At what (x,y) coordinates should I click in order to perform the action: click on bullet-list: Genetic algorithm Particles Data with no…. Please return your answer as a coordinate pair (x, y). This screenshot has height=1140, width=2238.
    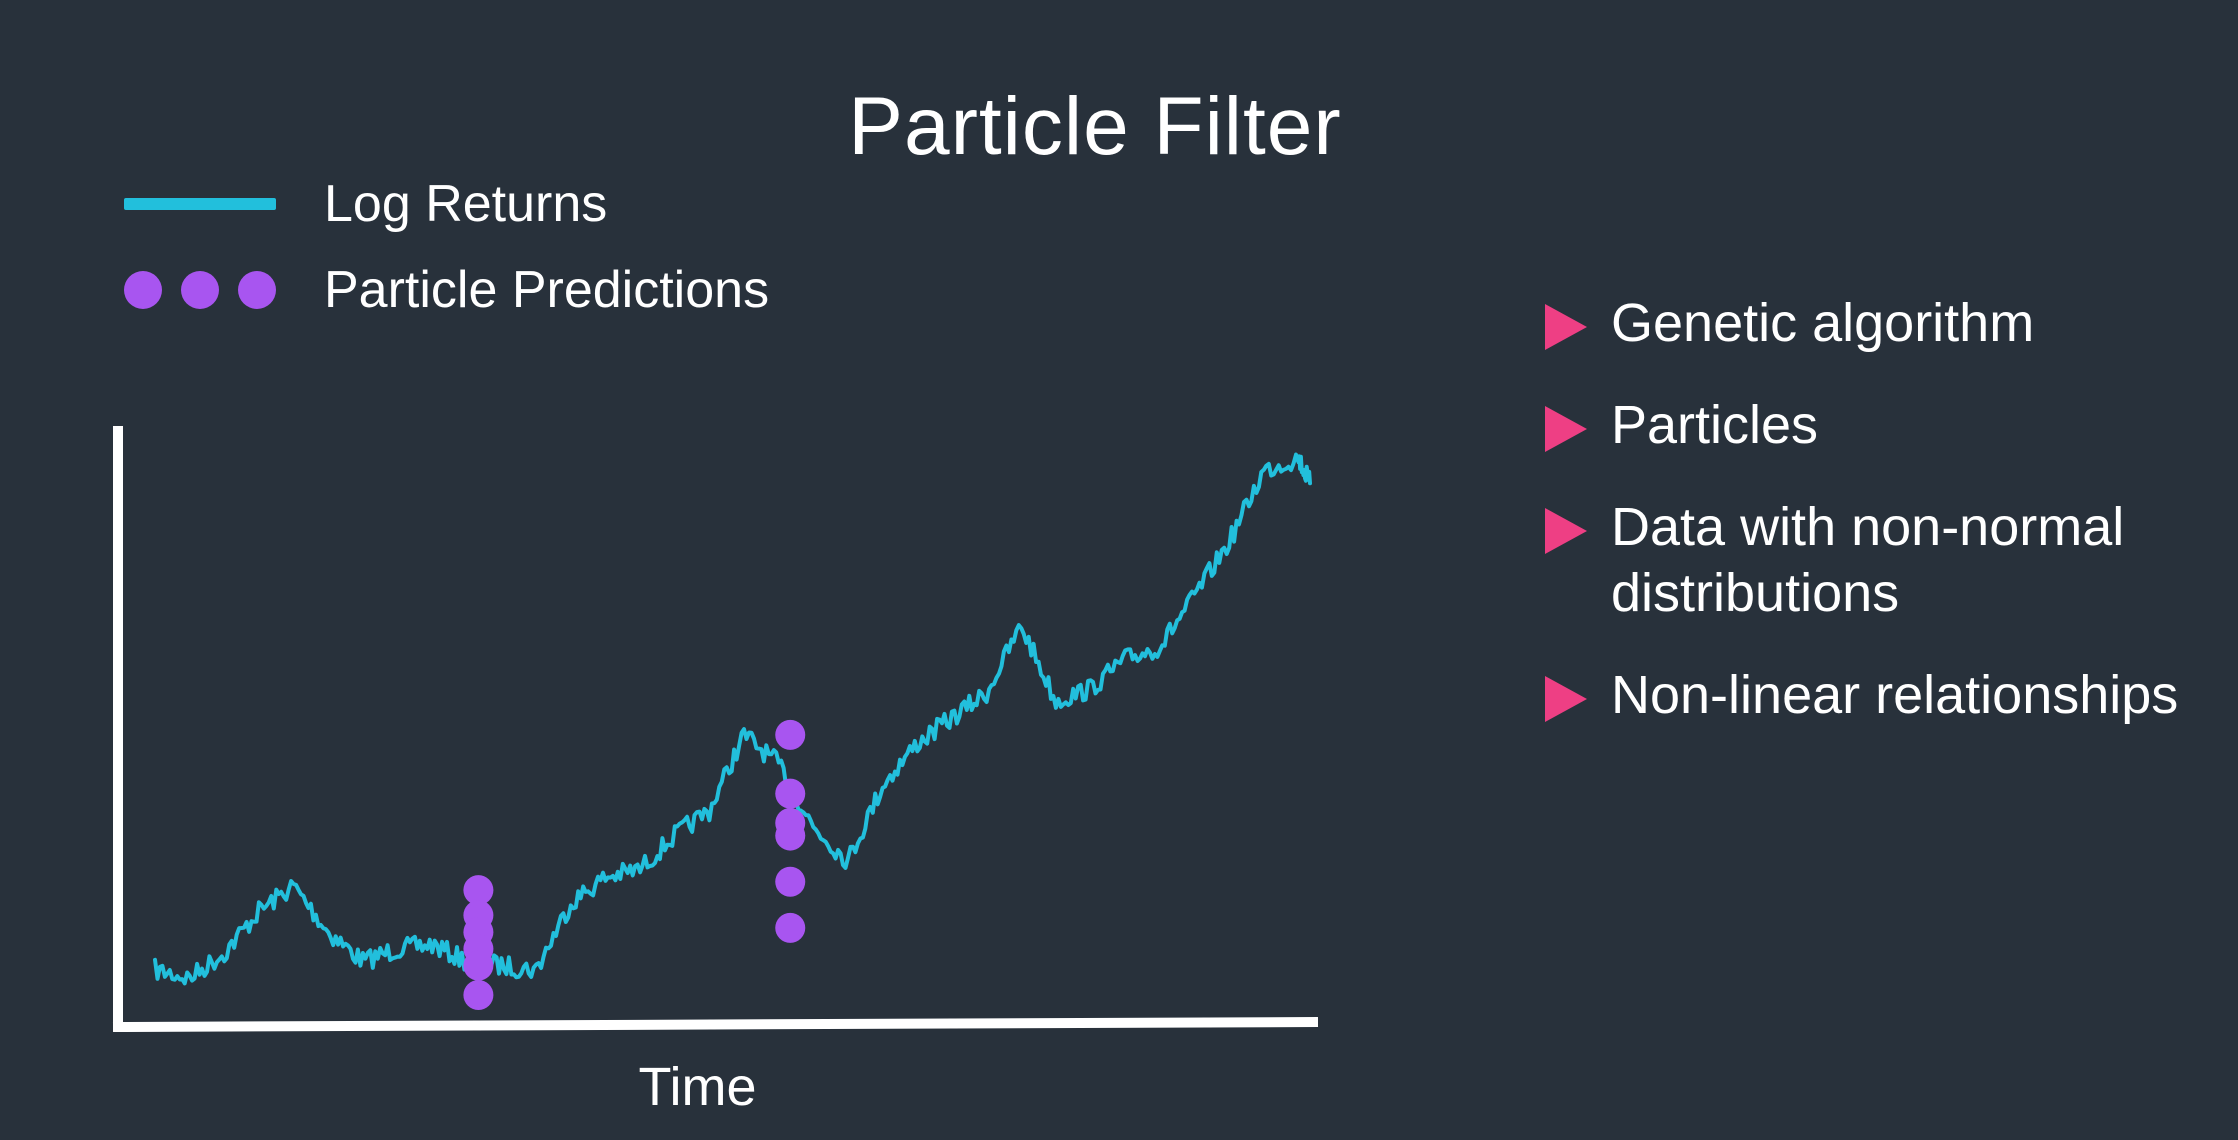
    Looking at the image, I should click on (1875, 527).